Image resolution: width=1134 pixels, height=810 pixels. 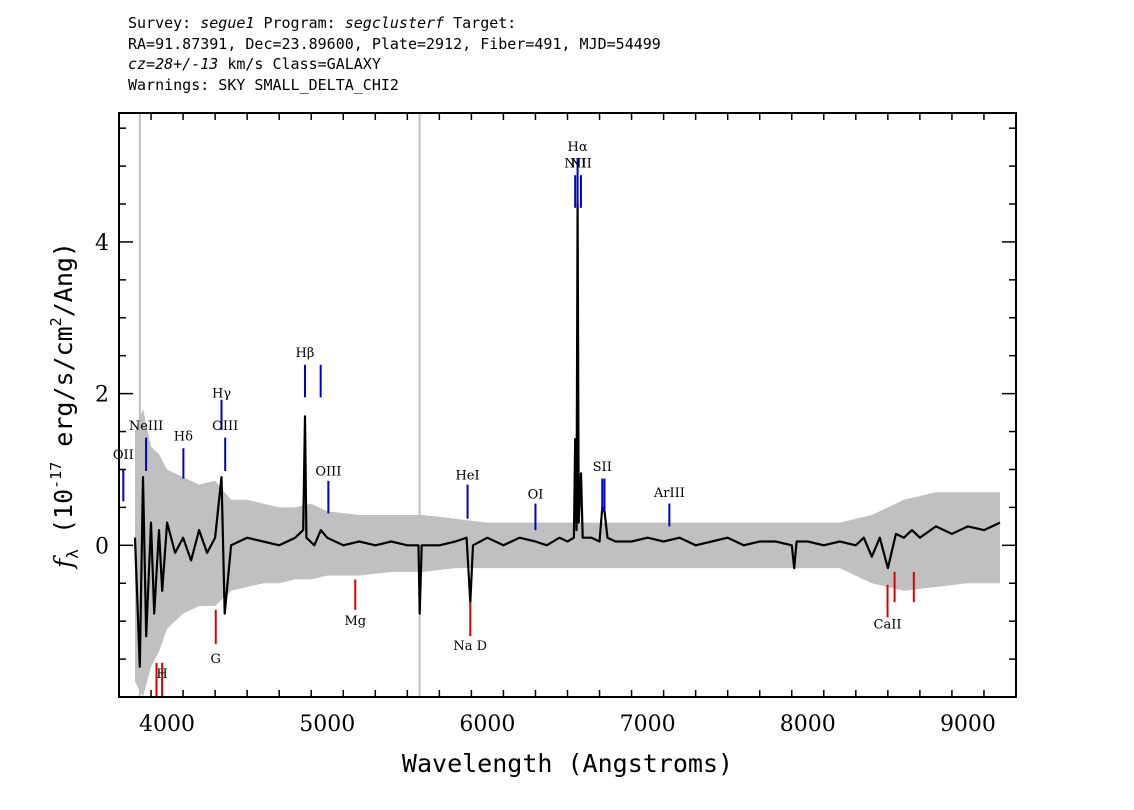 I want to click on x-tick-label: 4000, so click(x=167, y=724).